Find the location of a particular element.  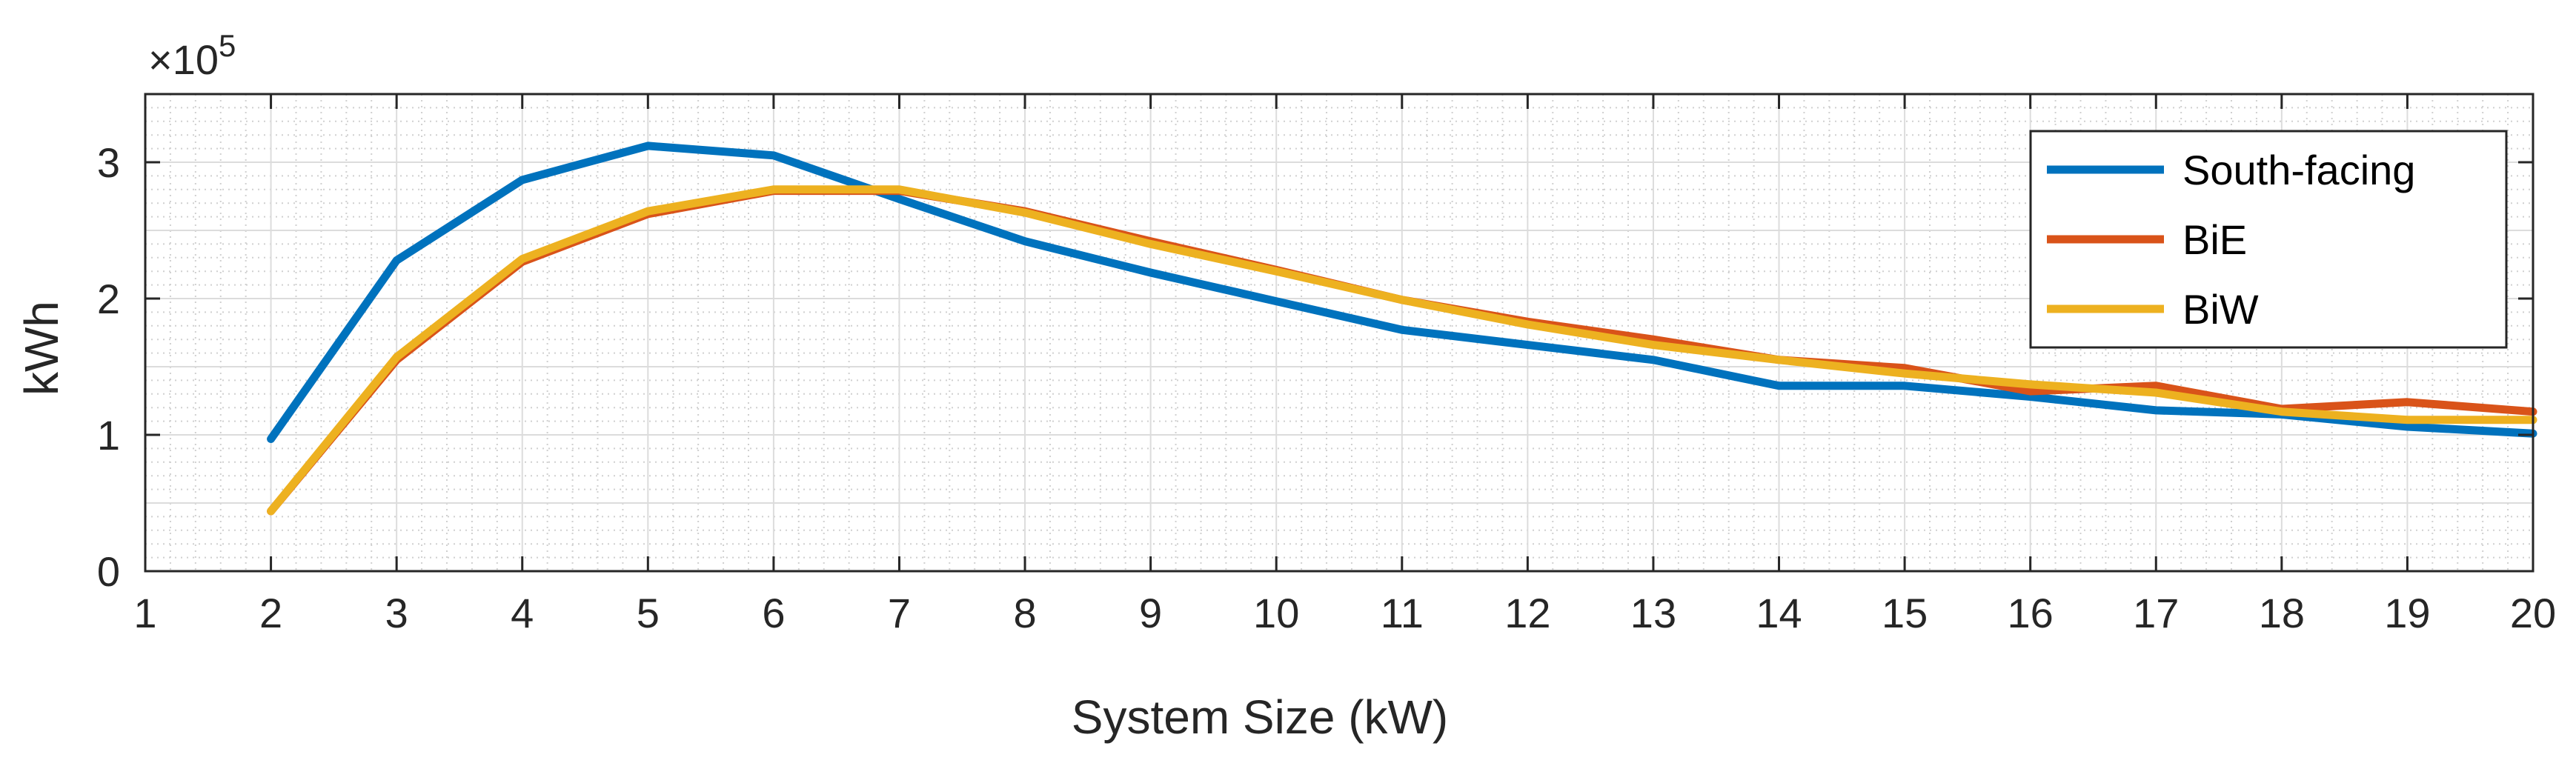

legend-label-3: BiW is located at coordinates (2220, 309).